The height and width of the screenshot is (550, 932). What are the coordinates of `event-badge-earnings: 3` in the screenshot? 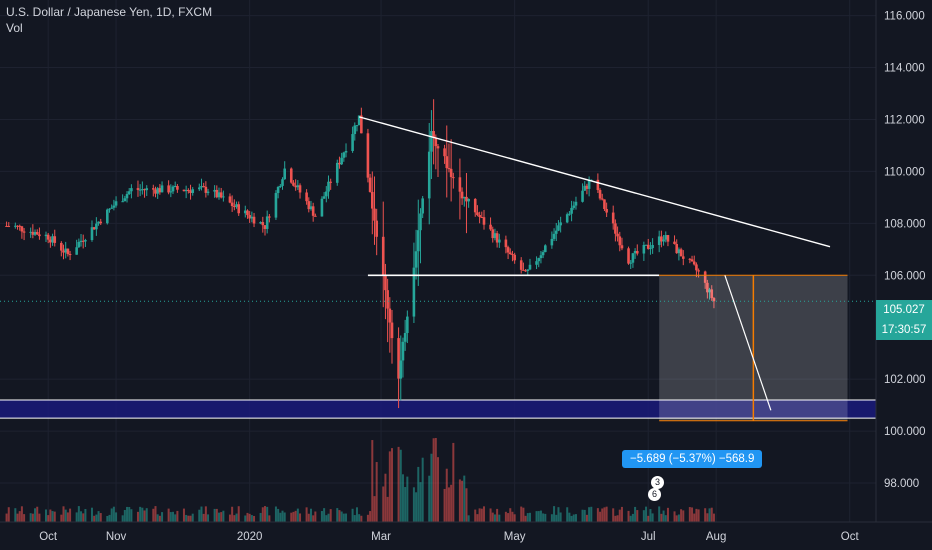 It's located at (657, 482).